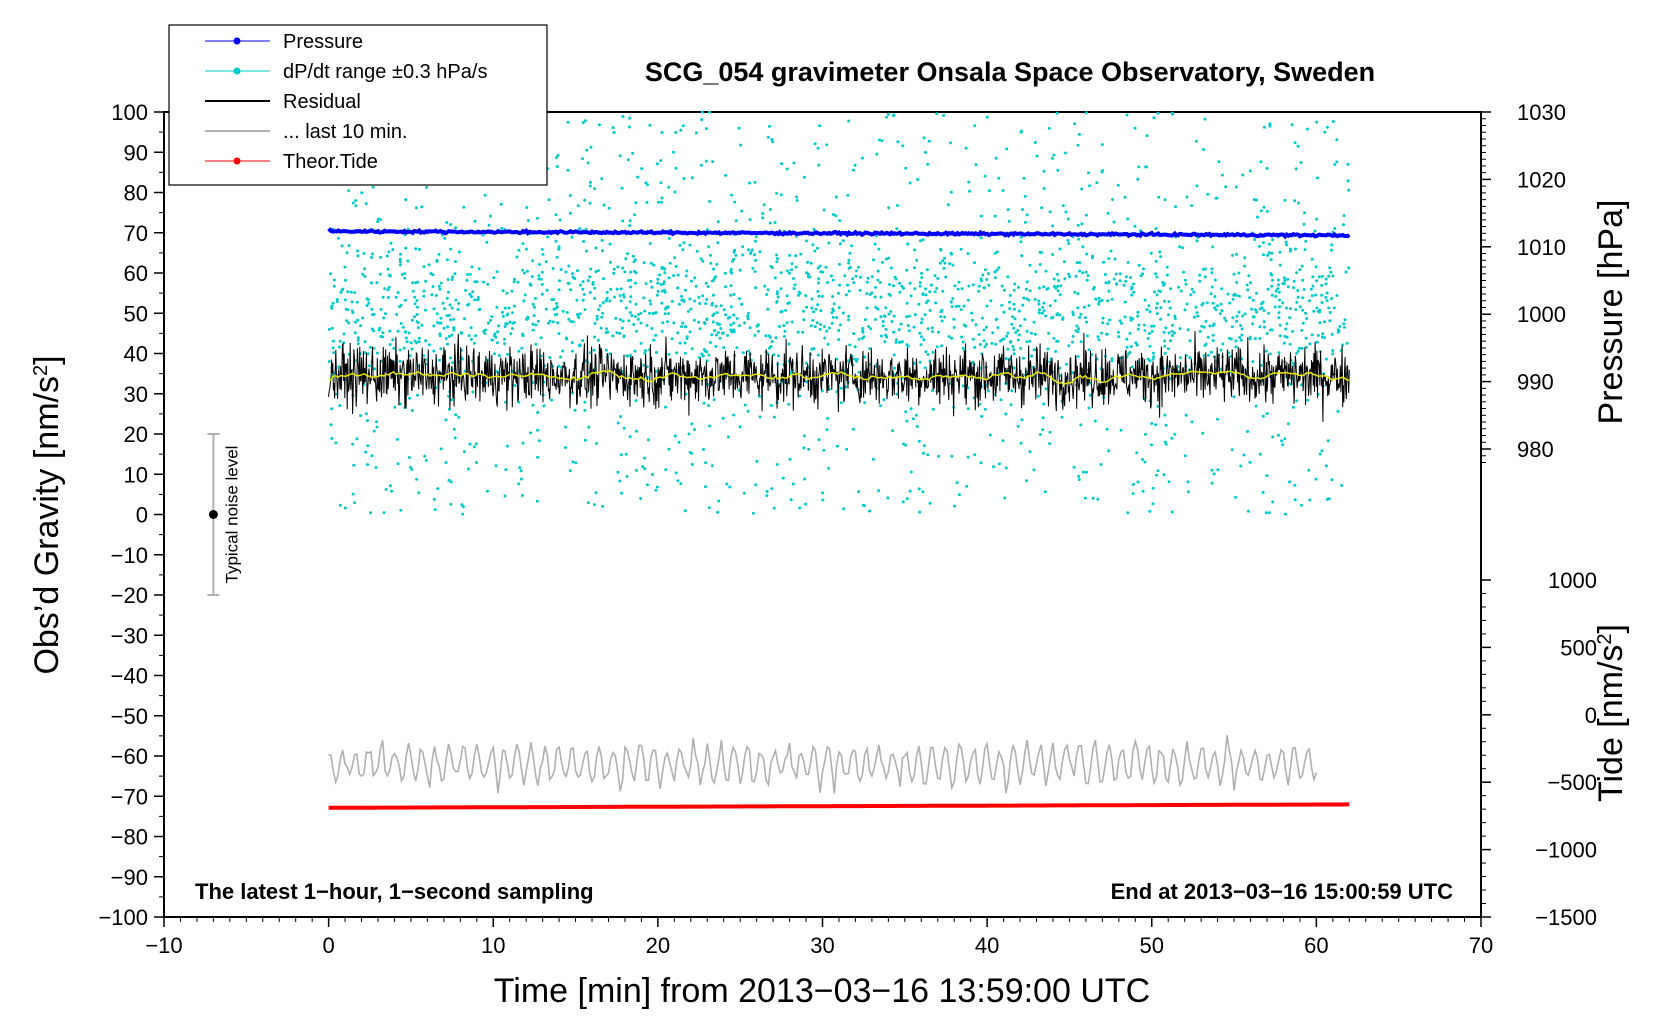 Image resolution: width=1660 pixels, height=1020 pixels. I want to click on legend-dpdt-label: dP/dt range ±0.3 hPa/s, so click(385, 72).